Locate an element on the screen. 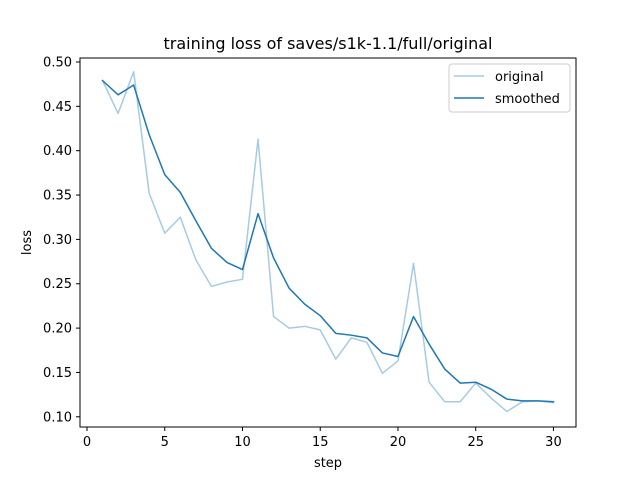 Image resolution: width=640 pixels, height=480 pixels. x-axis: 0 5 10 15 20 25 30 is located at coordinates (322, 438).